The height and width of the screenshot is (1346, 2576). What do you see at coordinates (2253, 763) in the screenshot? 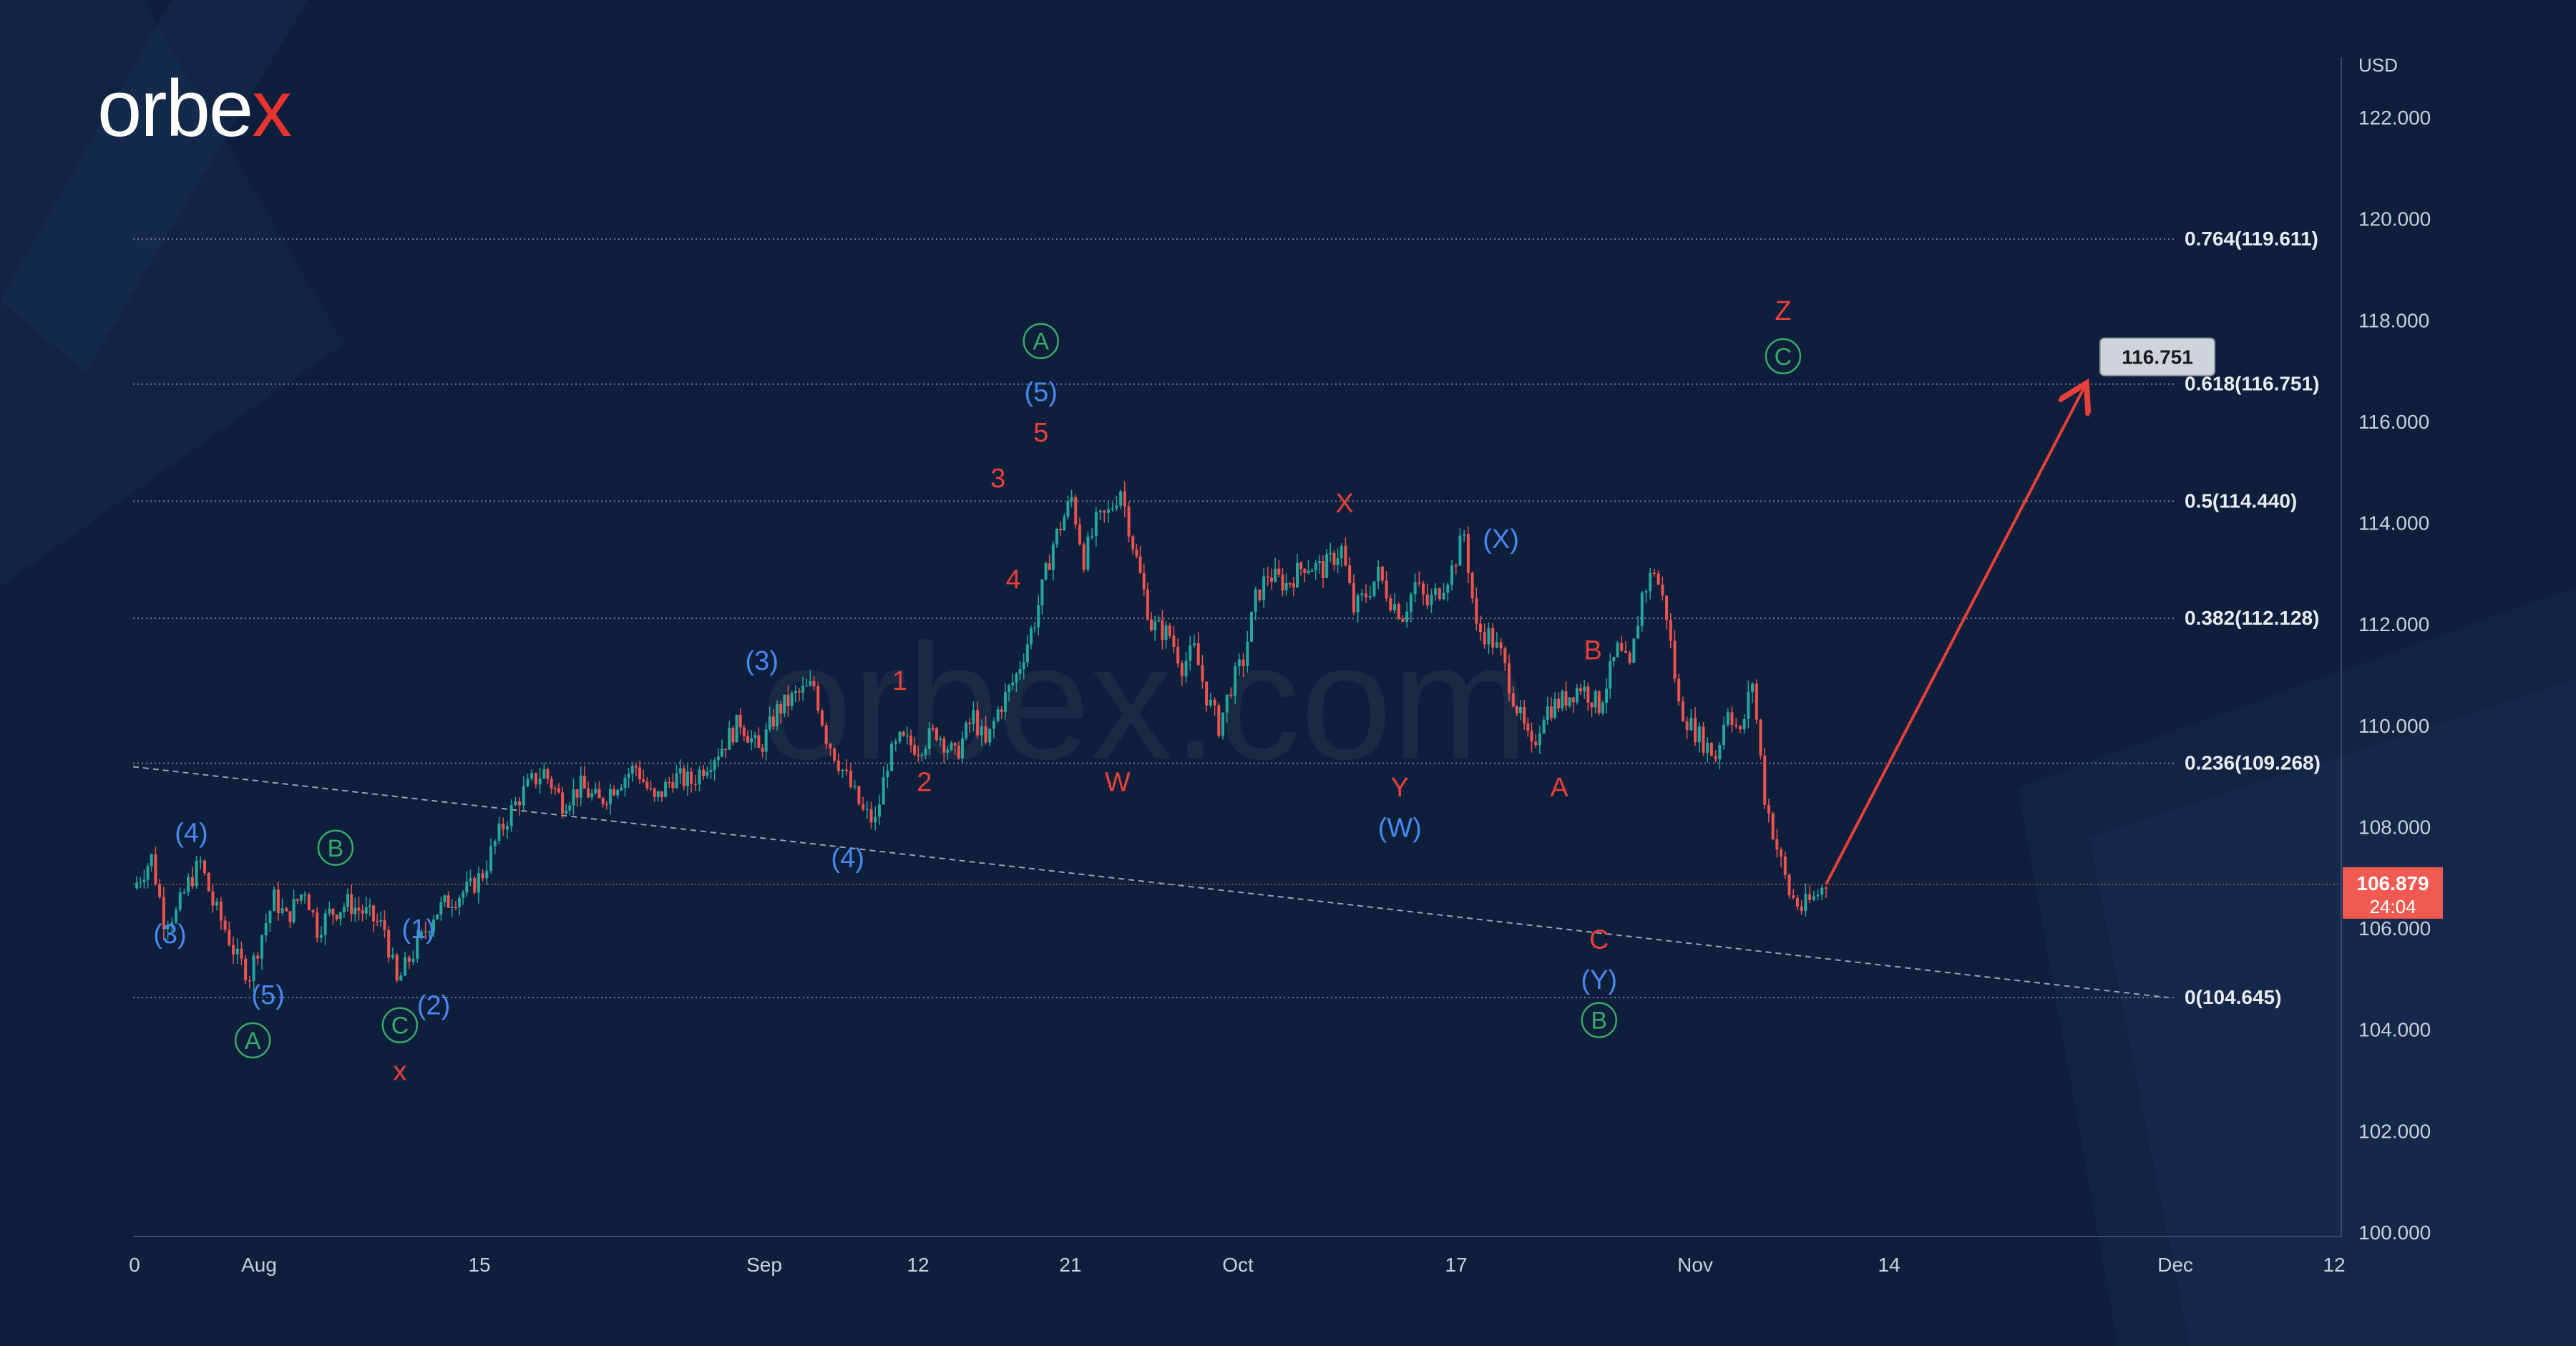
I see `fib-level-label: 0.236(109.268)` at bounding box center [2253, 763].